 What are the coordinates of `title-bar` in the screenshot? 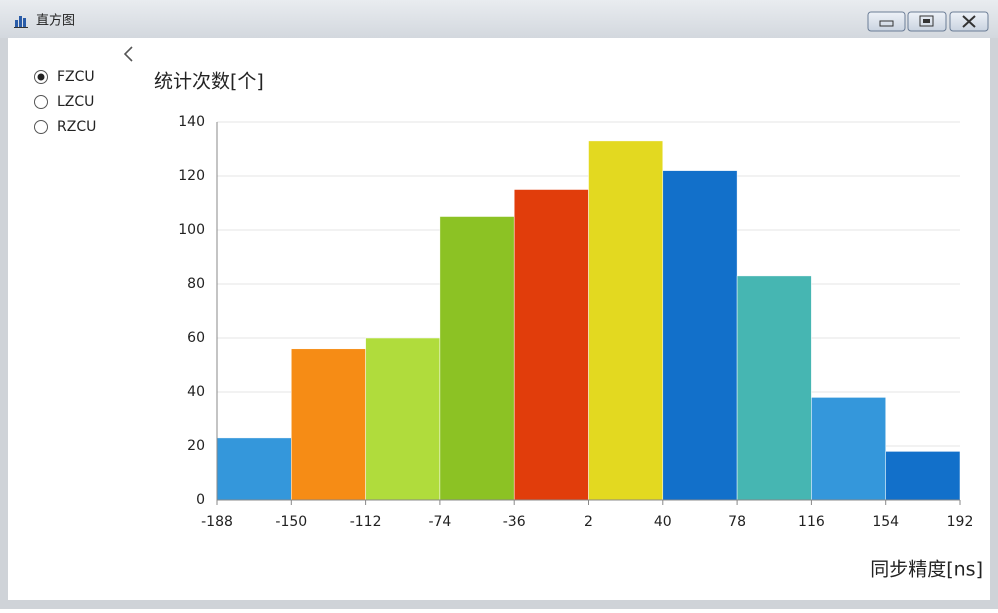 It's located at (499, 19).